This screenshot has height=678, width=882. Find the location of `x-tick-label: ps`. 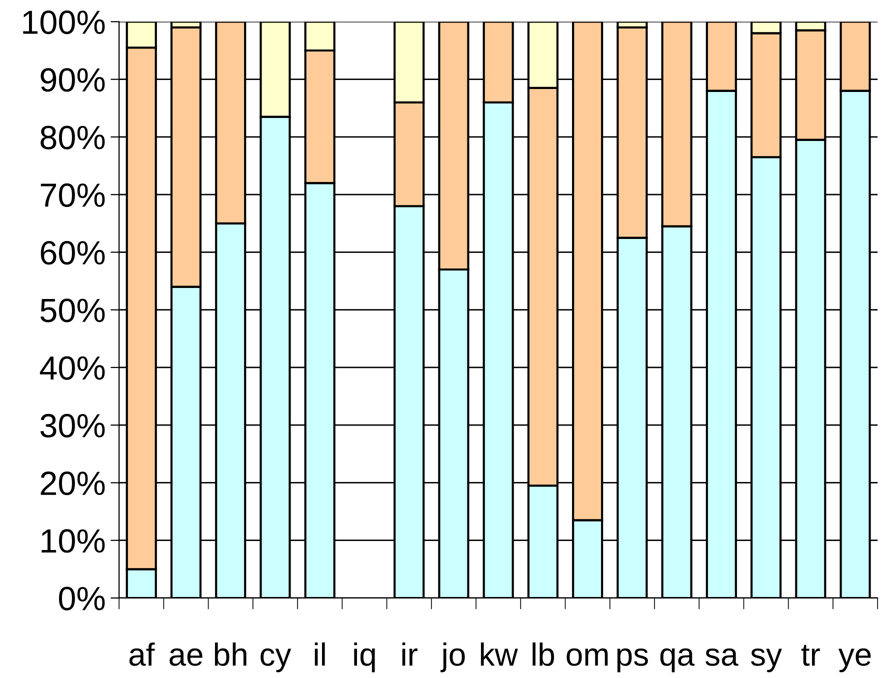

x-tick-label: ps is located at coordinates (632, 660).